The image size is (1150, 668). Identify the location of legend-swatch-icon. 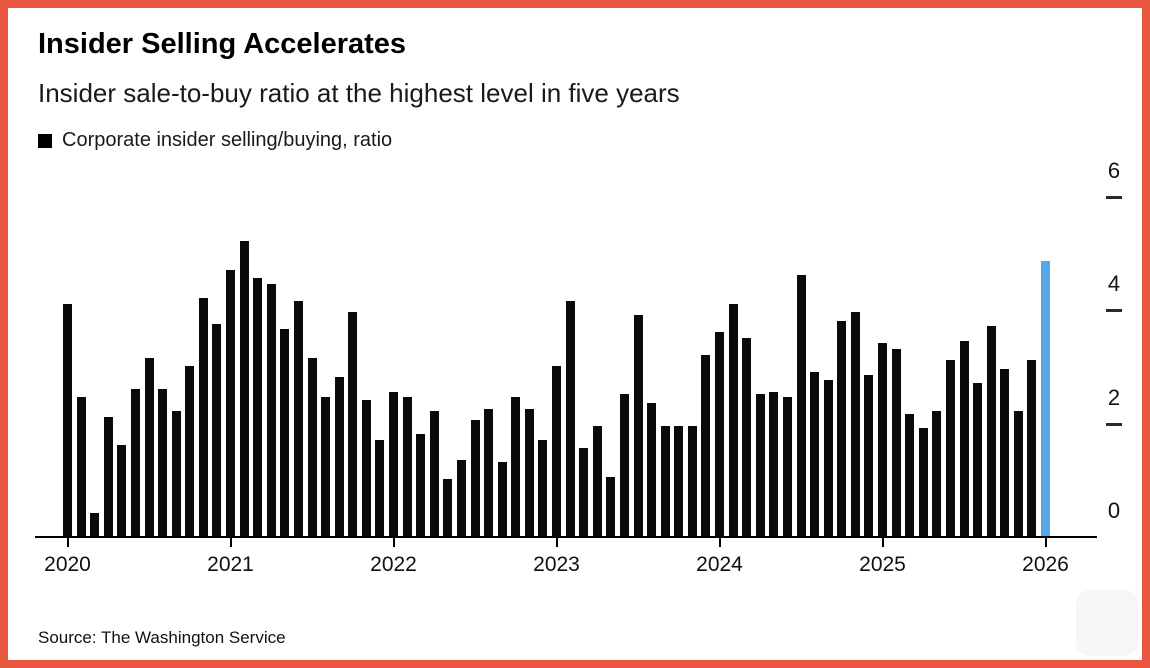
(45, 140).